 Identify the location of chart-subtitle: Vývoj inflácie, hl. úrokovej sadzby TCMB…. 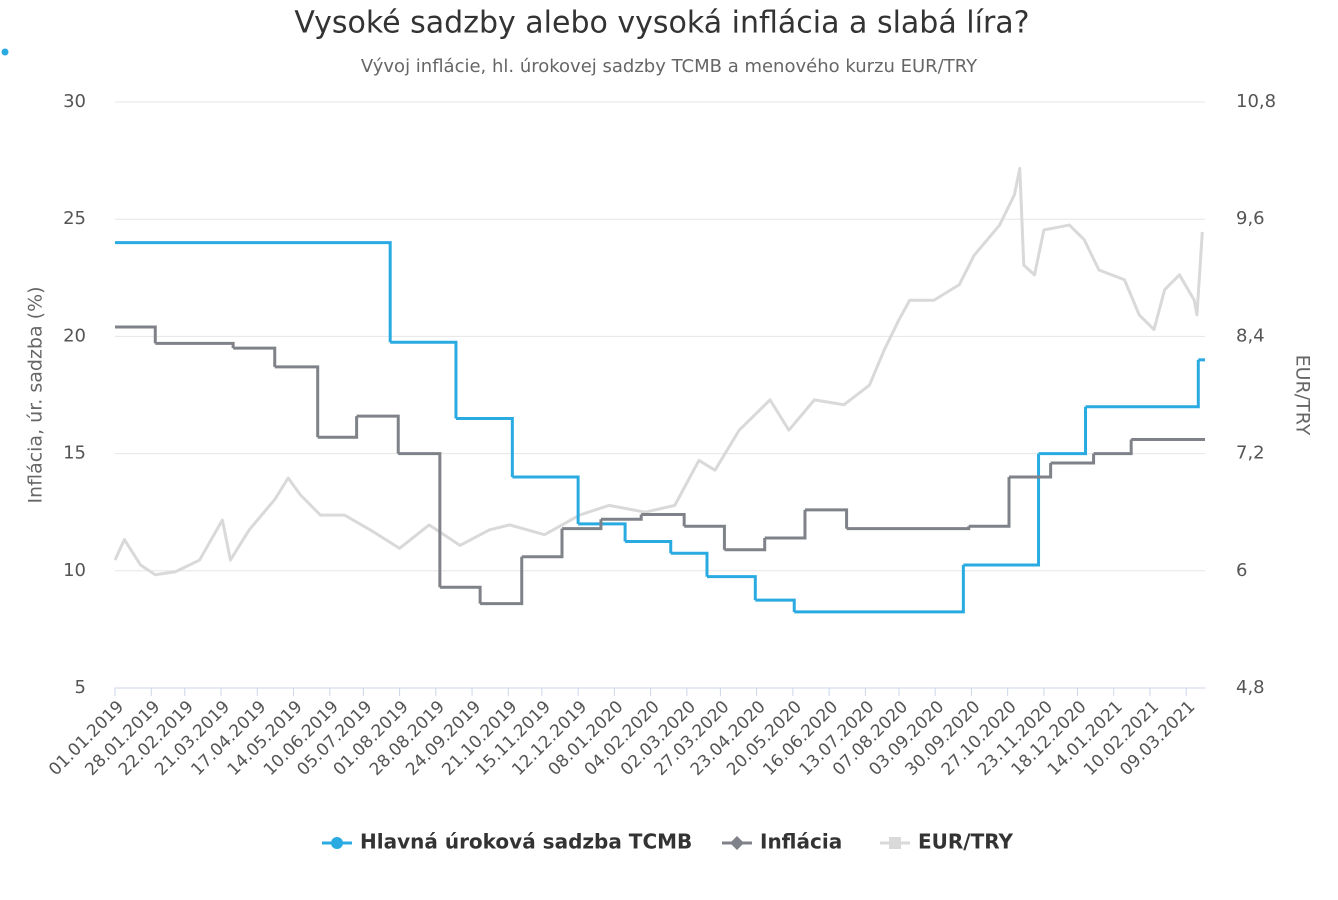
(669, 66).